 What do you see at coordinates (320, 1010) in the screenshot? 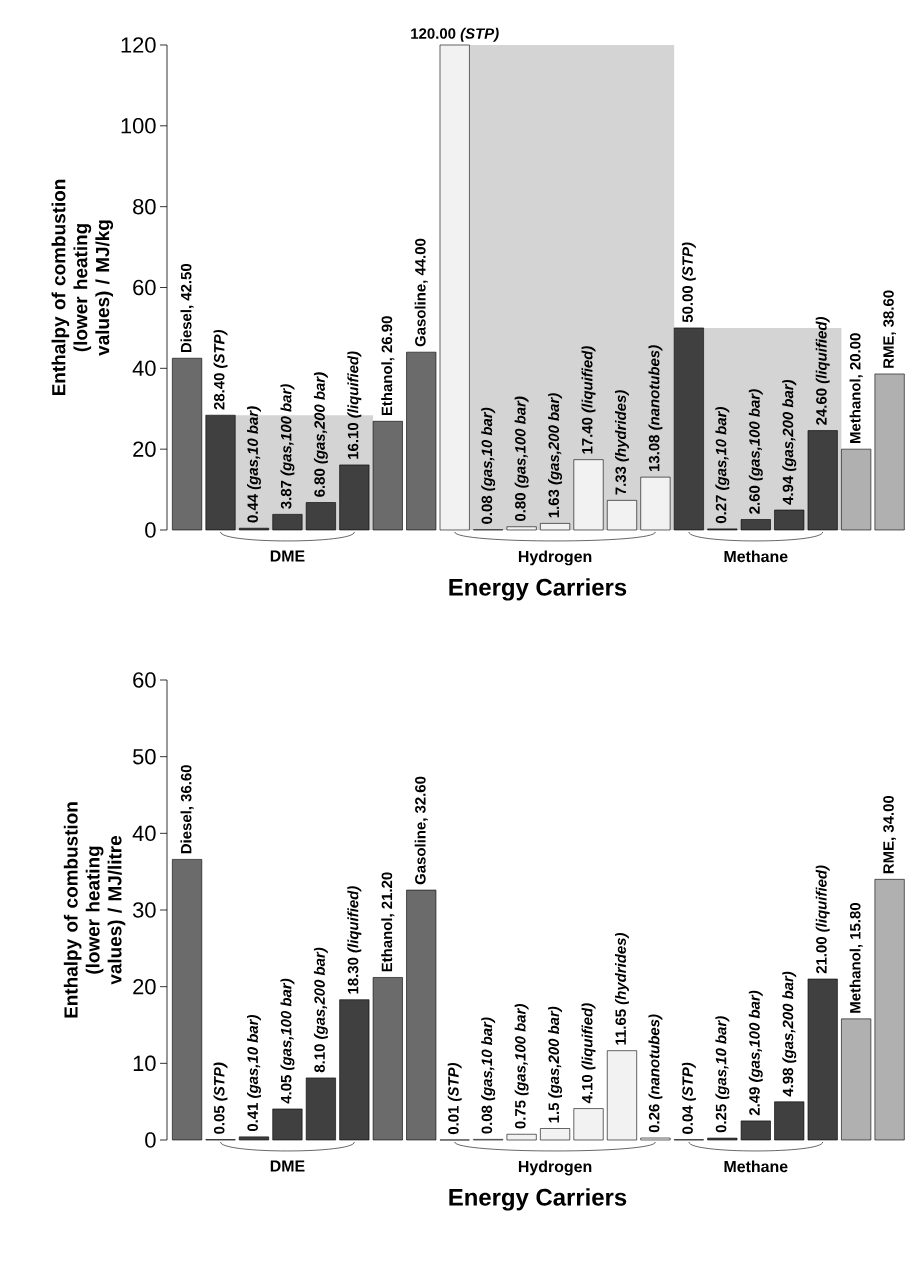
I see `data-label: 8.10 (gas,200 bar)` at bounding box center [320, 1010].